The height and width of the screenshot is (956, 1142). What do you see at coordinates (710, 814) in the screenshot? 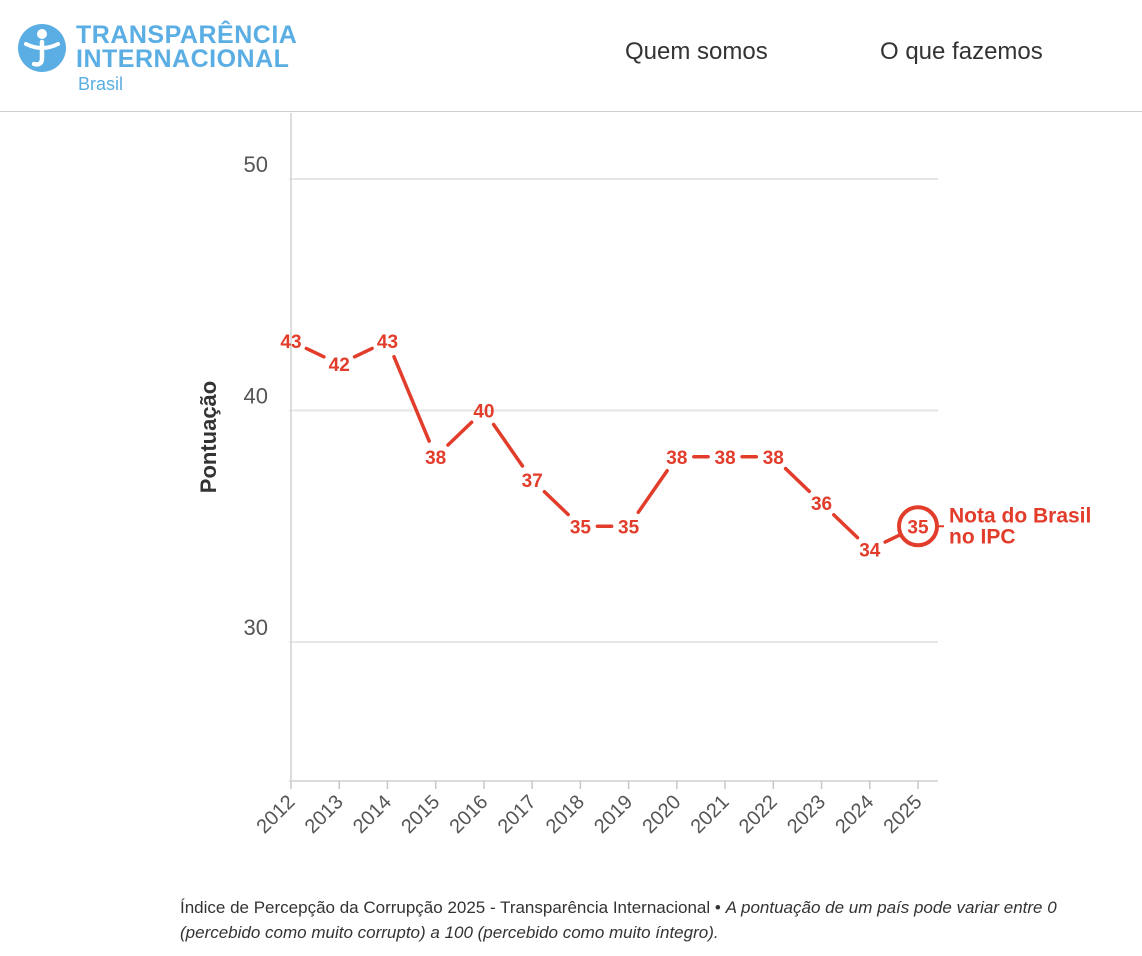
I see `x-tick-label: 2021` at bounding box center [710, 814].